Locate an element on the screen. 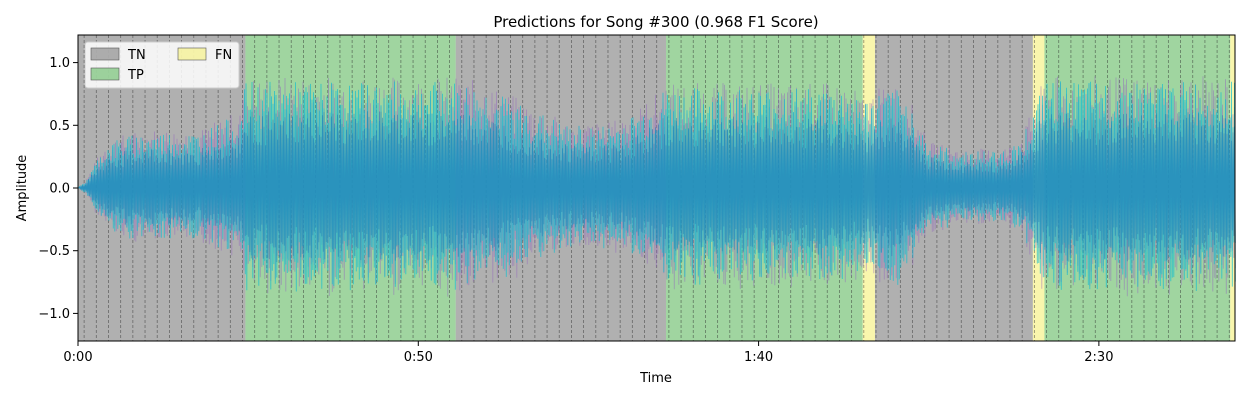 This screenshot has width=1250, height=404. legend-label-tp: TP is located at coordinates (135, 75).